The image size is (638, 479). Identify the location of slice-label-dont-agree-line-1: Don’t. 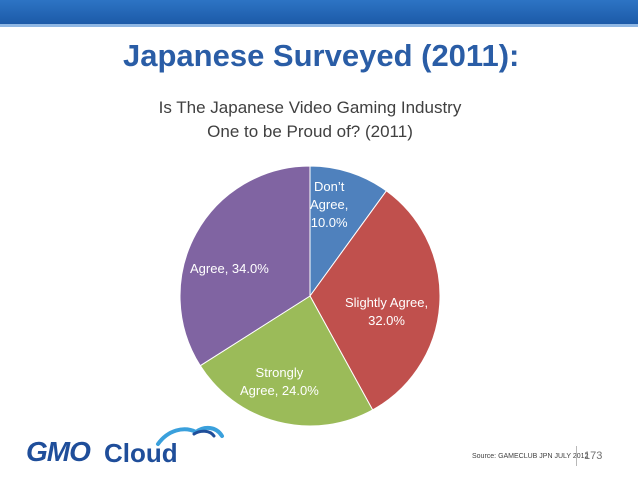
(329, 186).